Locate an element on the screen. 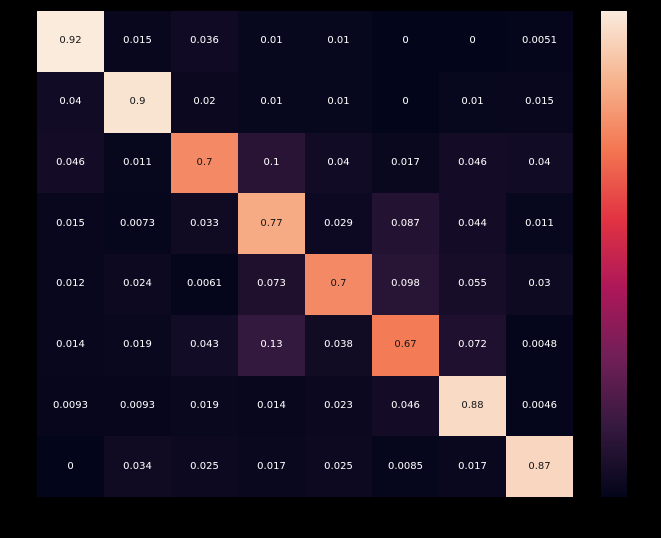 This screenshot has width=661, height=538. heatmap-cell-r6c2: 0.019 is located at coordinates (204, 406).